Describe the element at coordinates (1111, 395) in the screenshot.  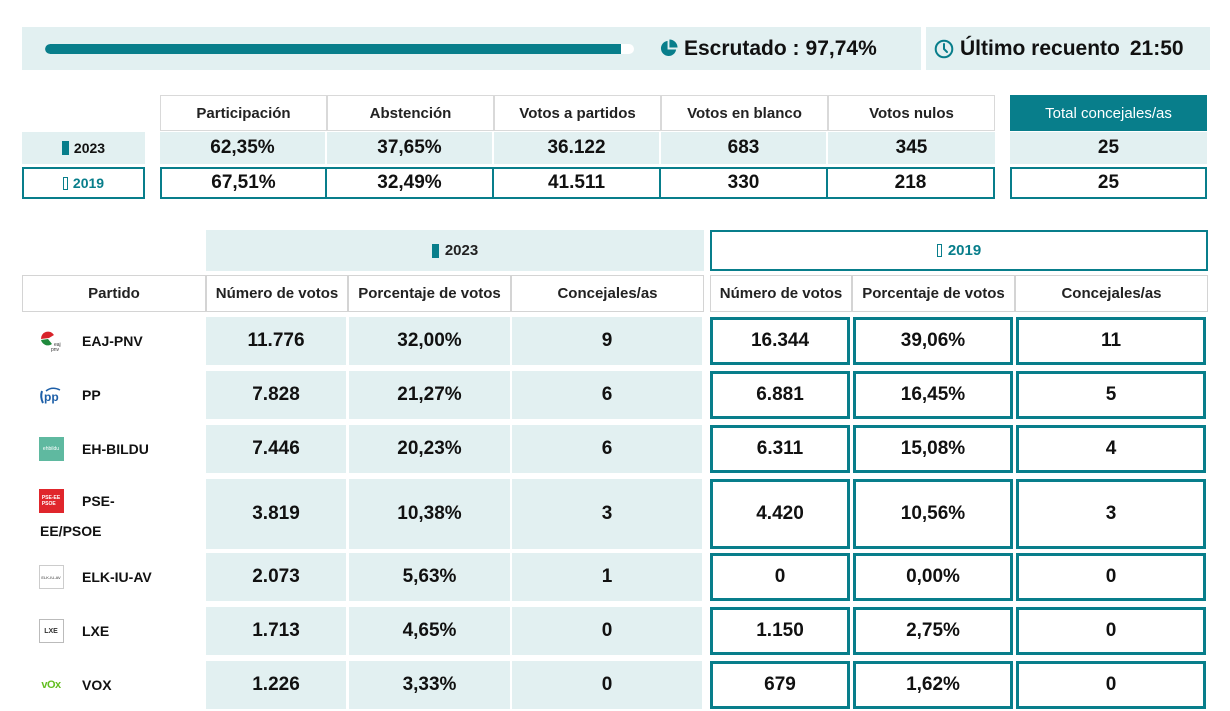
I see `seats-2019: 5` at that location.